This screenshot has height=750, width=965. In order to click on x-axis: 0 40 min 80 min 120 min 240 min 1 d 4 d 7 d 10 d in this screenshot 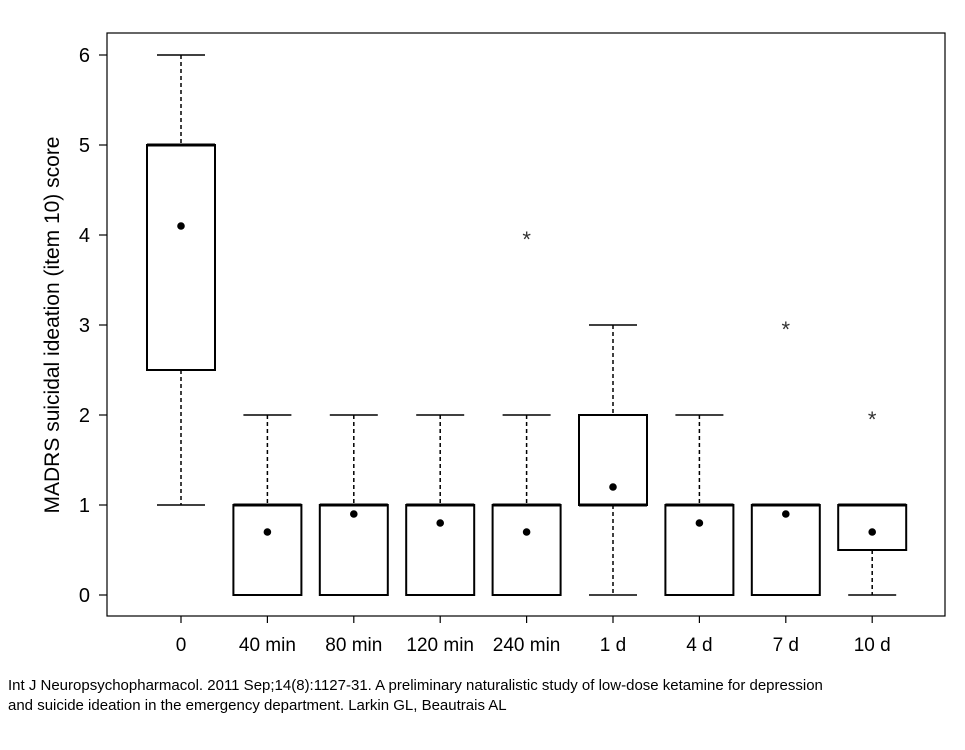, I will do `click(533, 636)`.